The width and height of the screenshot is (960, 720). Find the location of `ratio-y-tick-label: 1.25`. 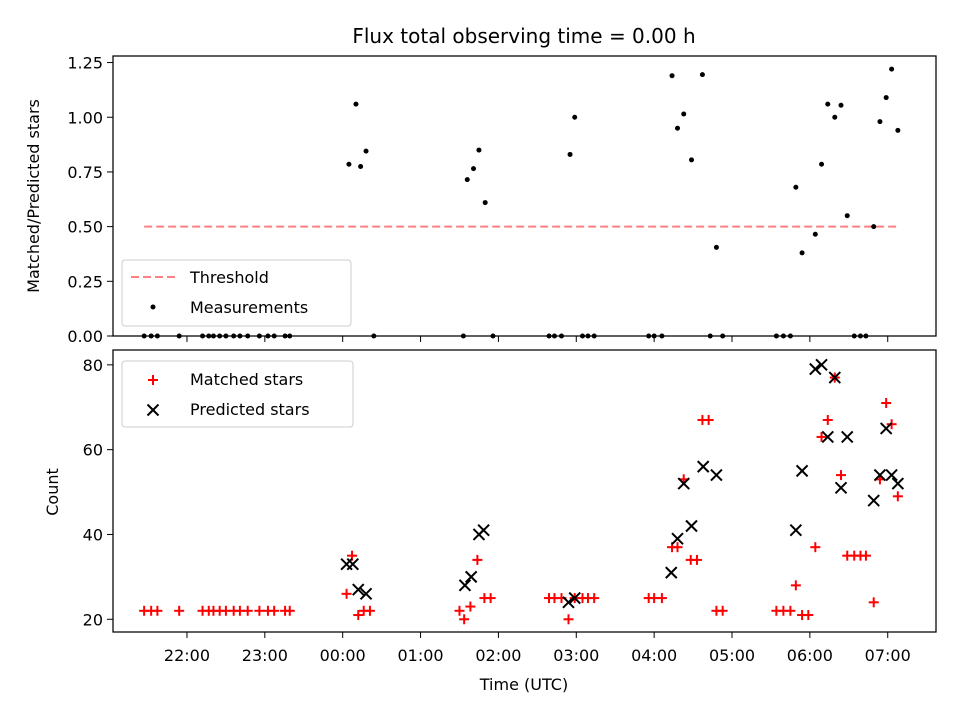

ratio-y-tick-label: 1.25 is located at coordinates (85, 63).